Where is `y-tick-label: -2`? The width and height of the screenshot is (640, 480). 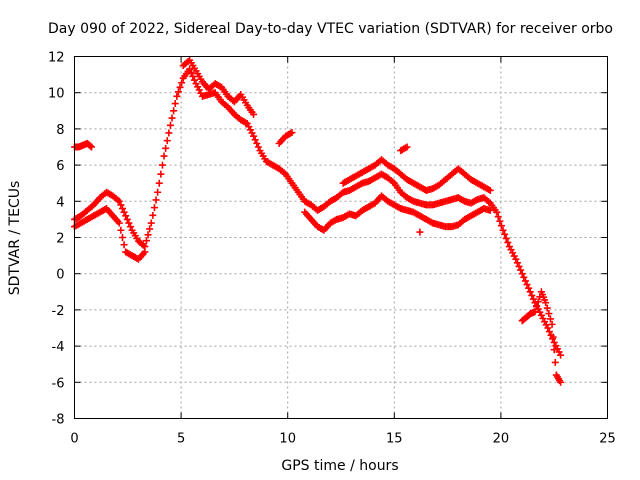 y-tick-label: -2 is located at coordinates (58, 311).